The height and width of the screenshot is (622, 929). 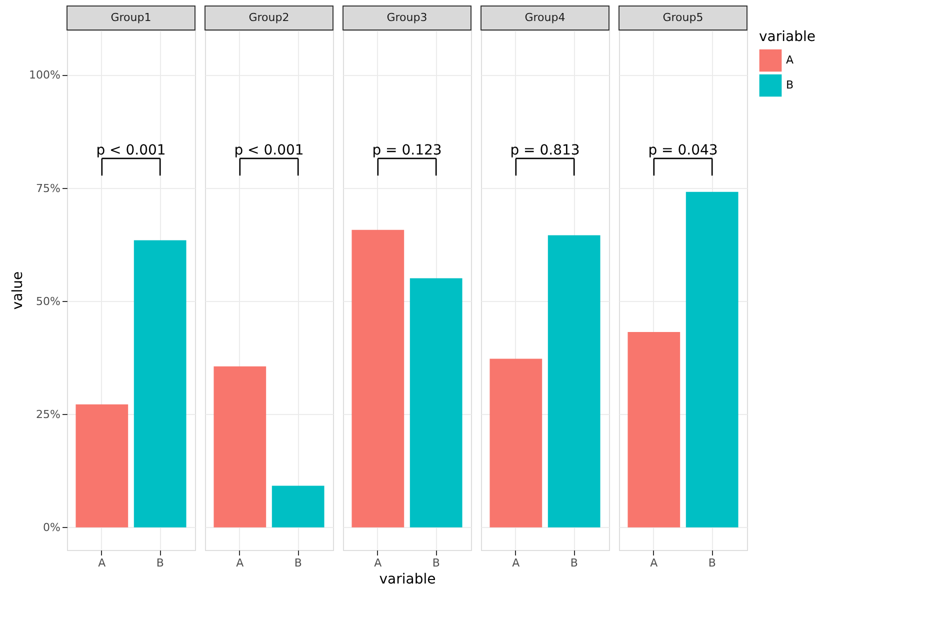 I want to click on annotation: p = 0.043, so click(x=683, y=150).